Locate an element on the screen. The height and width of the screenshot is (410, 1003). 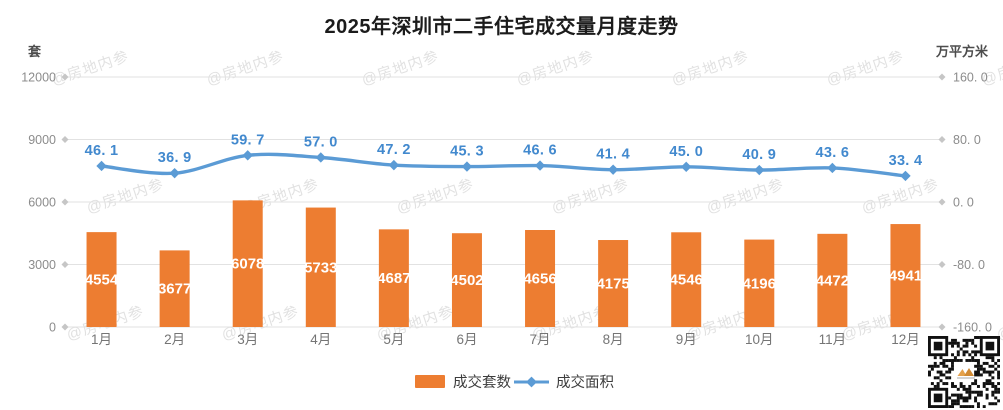
qr-logo-baseline is located at coordinates (966, 378).